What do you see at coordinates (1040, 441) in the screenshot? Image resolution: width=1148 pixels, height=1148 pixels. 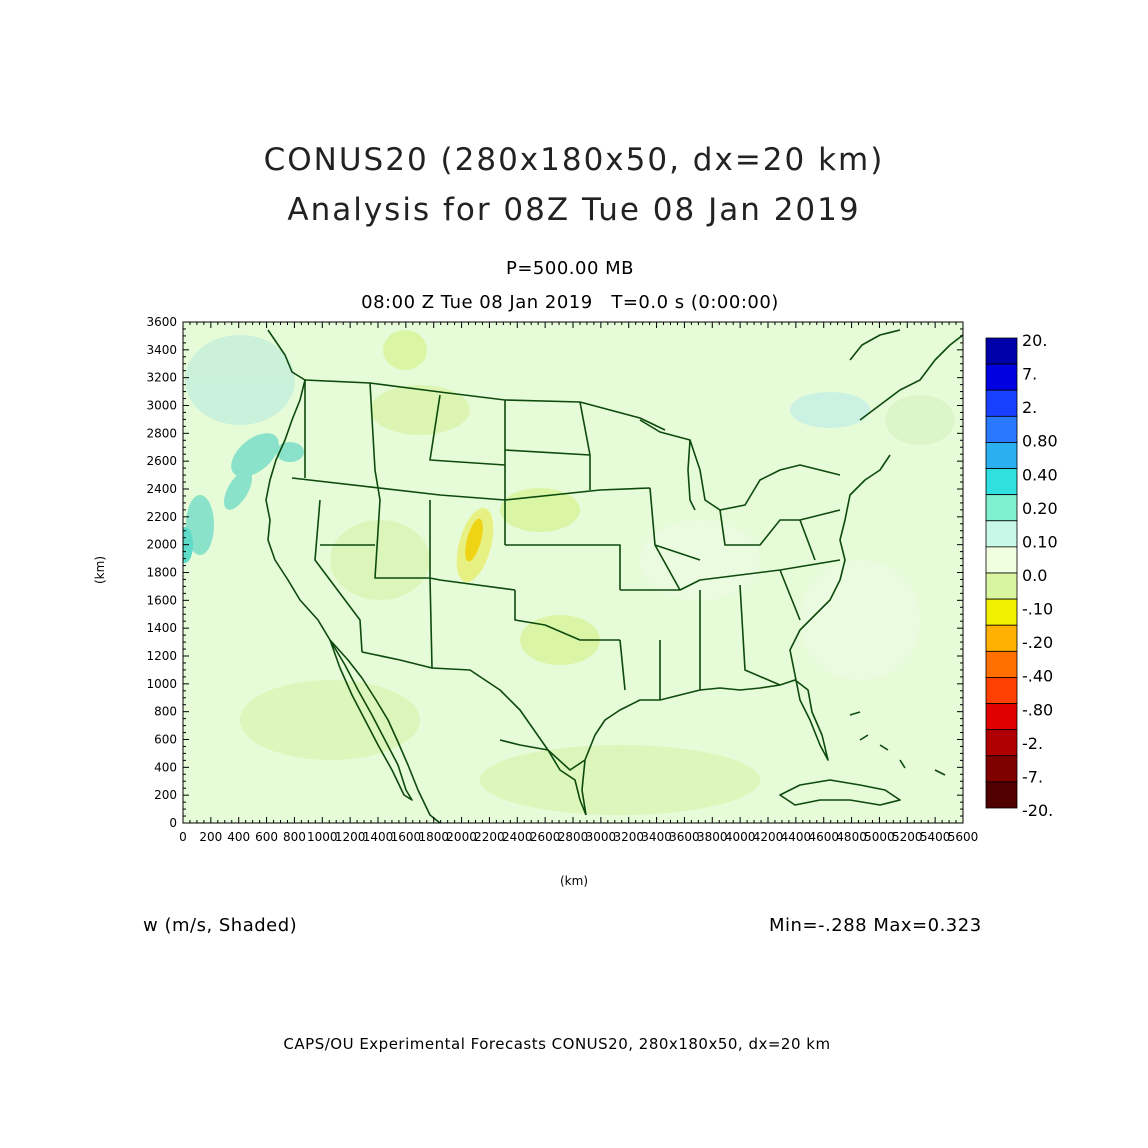 I see `colorbar-label: 0.80` at bounding box center [1040, 441].